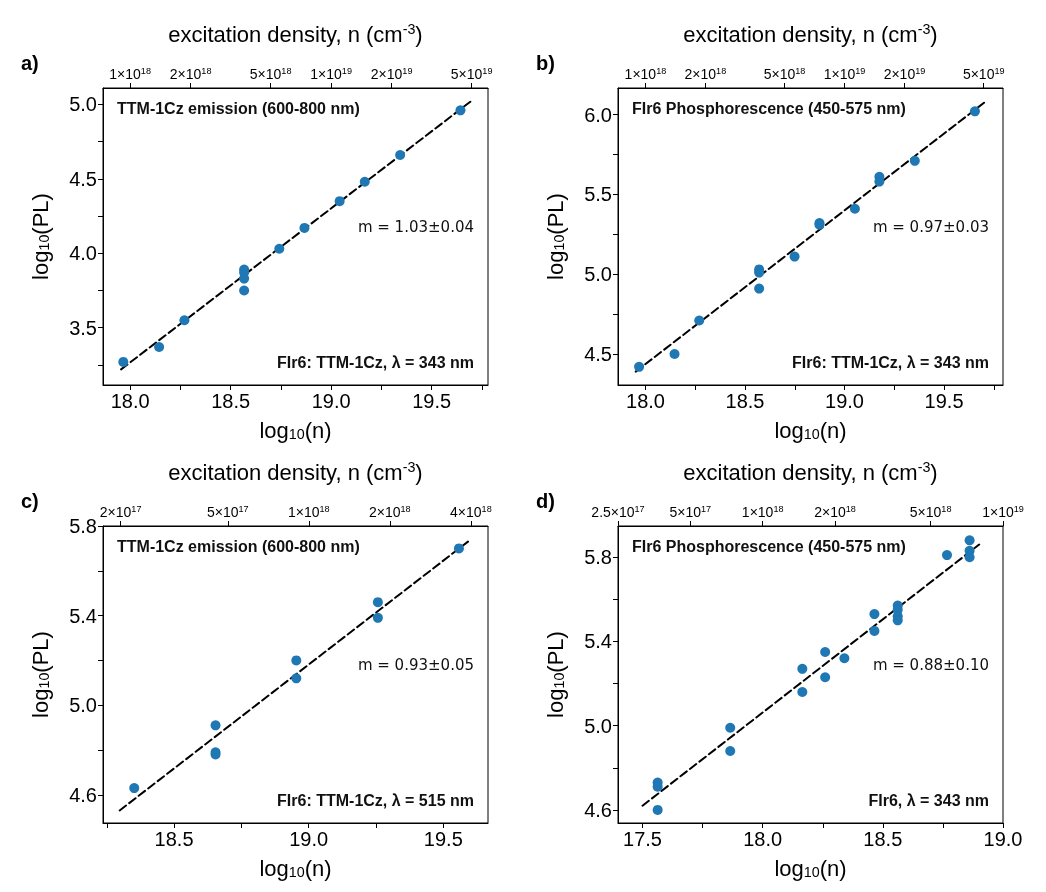  Describe the element at coordinates (930, 664) in the screenshot. I see `annotation: m = 0.88±0.10` at that location.